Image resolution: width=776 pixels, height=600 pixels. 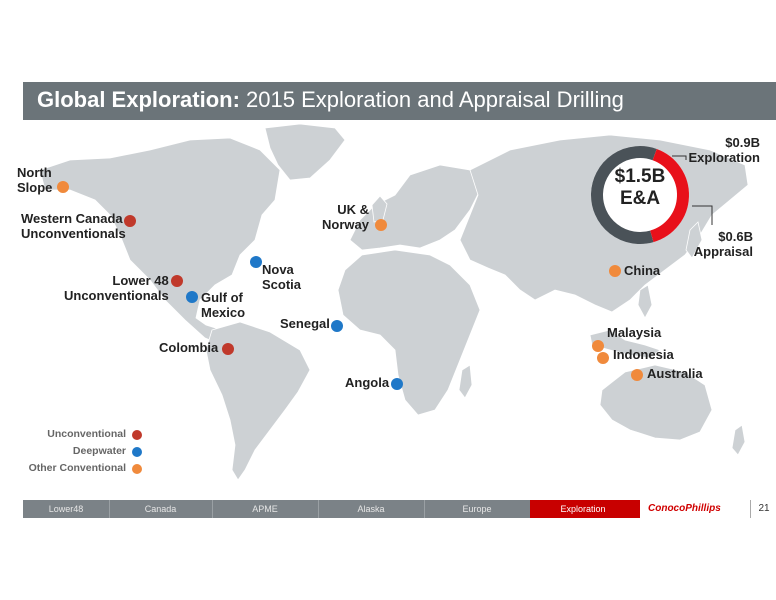 What do you see at coordinates (642, 270) in the screenshot?
I see `label-china: China` at bounding box center [642, 270].